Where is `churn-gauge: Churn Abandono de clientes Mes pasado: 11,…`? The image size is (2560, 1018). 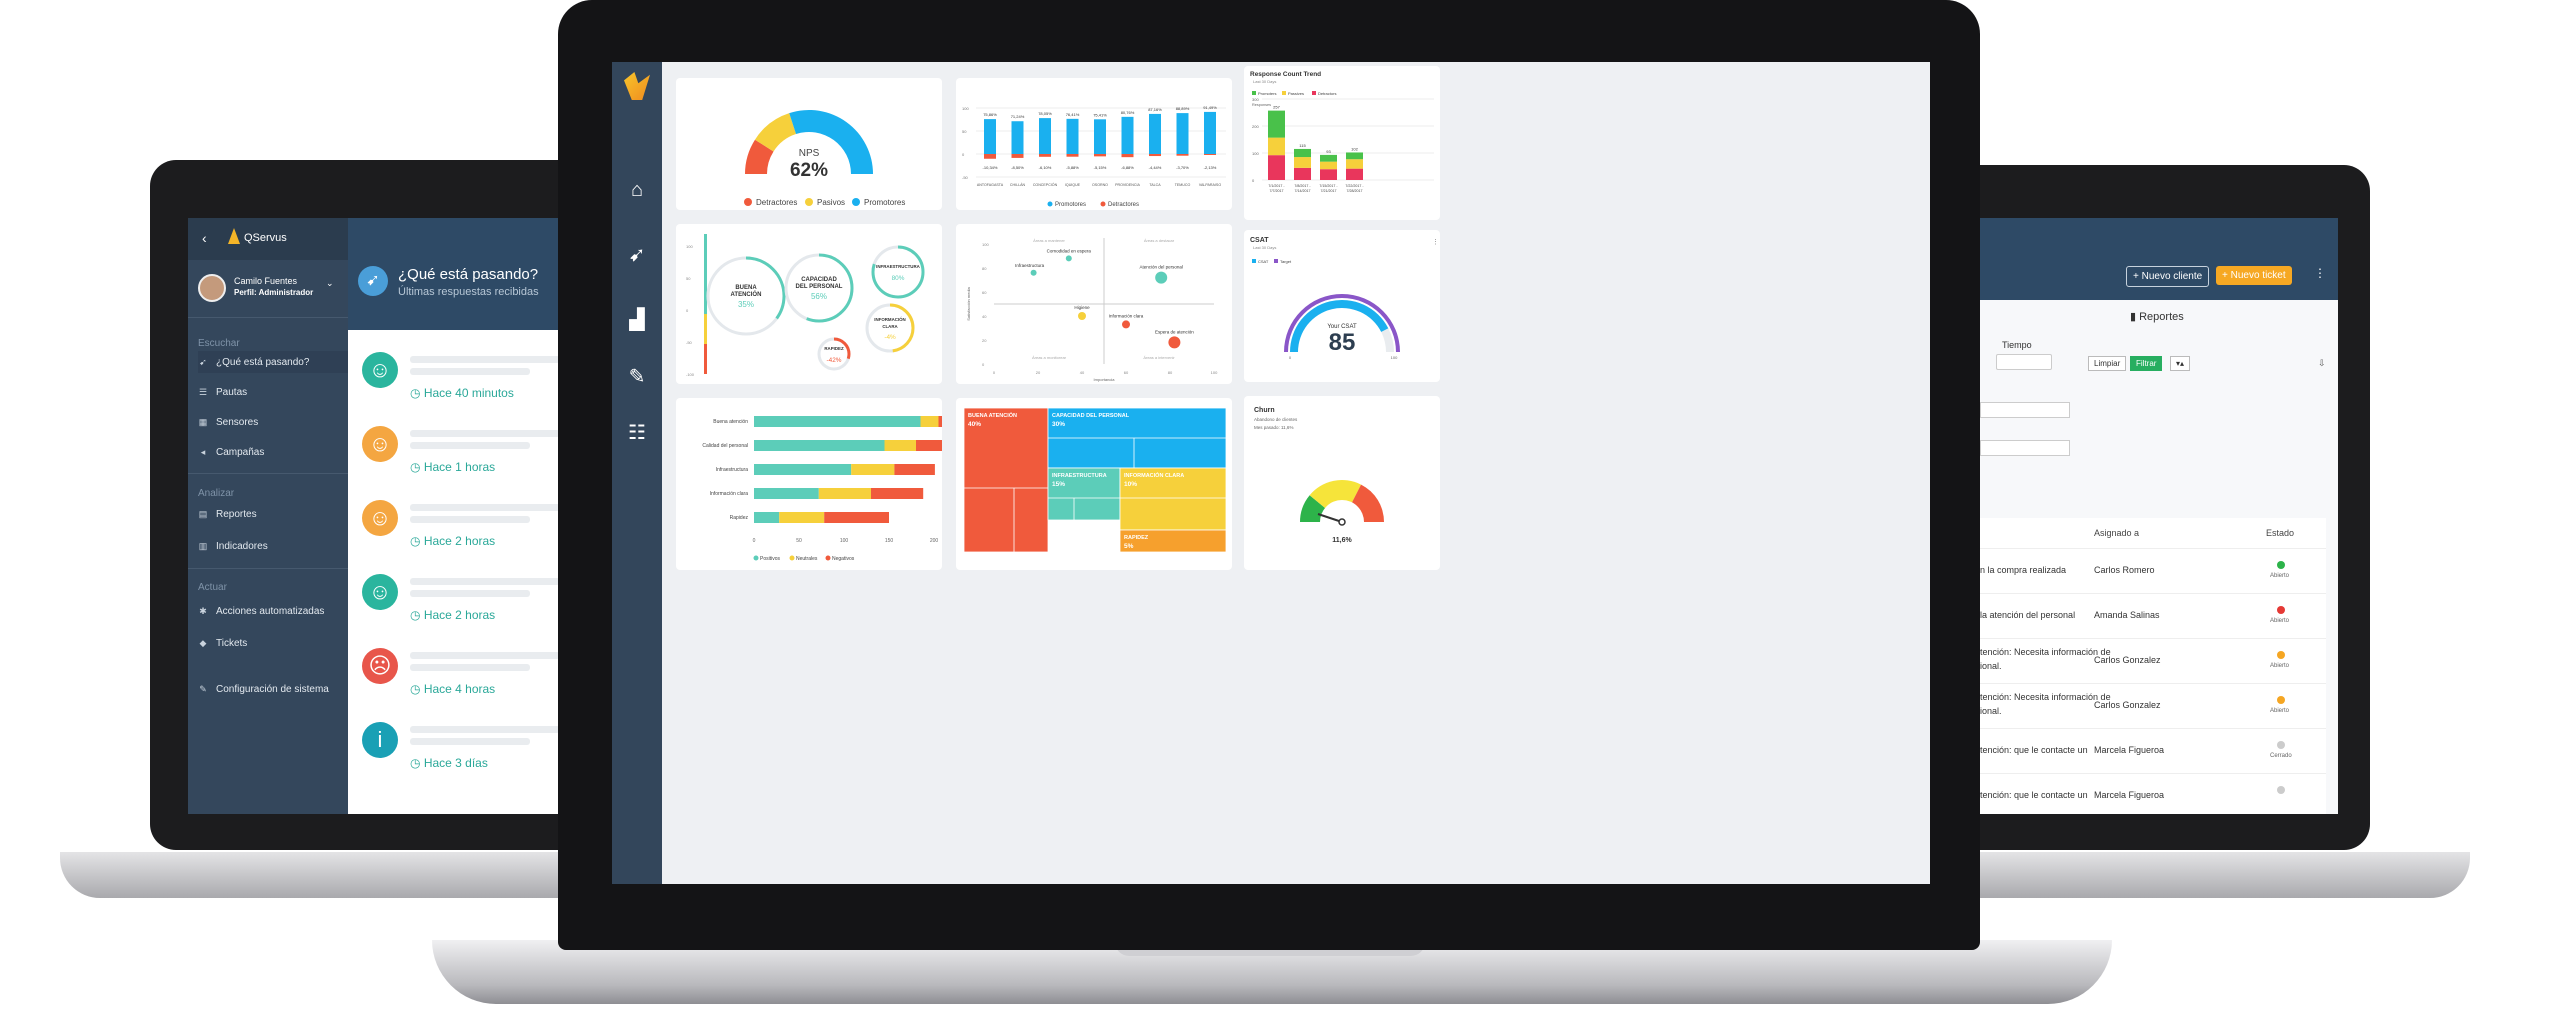 churn-gauge: Churn Abandono de clientes Mes pasado: 11,… is located at coordinates (1319, 475).